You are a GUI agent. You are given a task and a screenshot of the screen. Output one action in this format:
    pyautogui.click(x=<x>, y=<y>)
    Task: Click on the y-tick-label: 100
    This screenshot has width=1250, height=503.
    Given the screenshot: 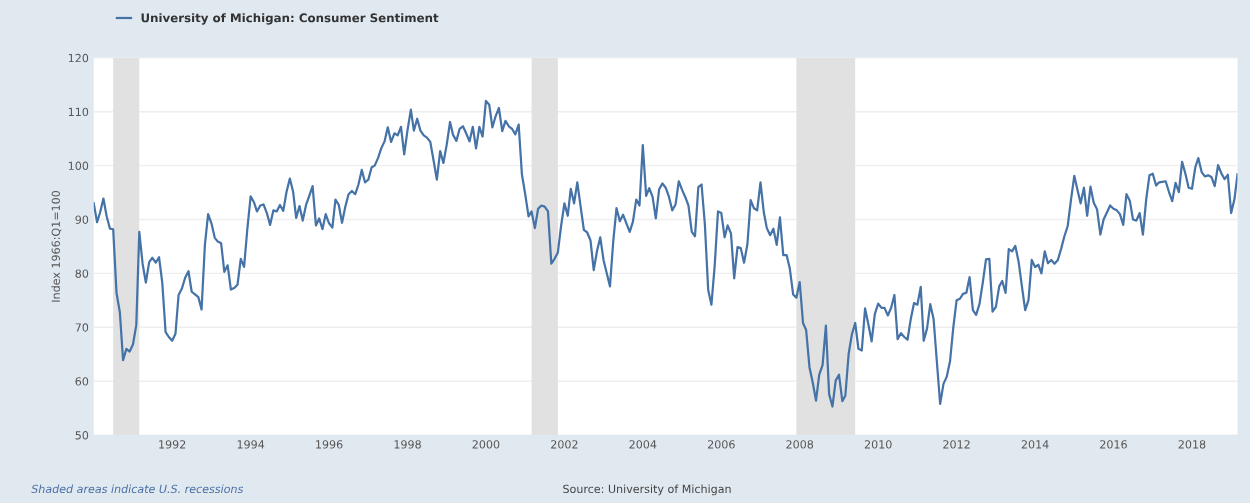 What is the action you would take?
    pyautogui.click(x=78, y=166)
    